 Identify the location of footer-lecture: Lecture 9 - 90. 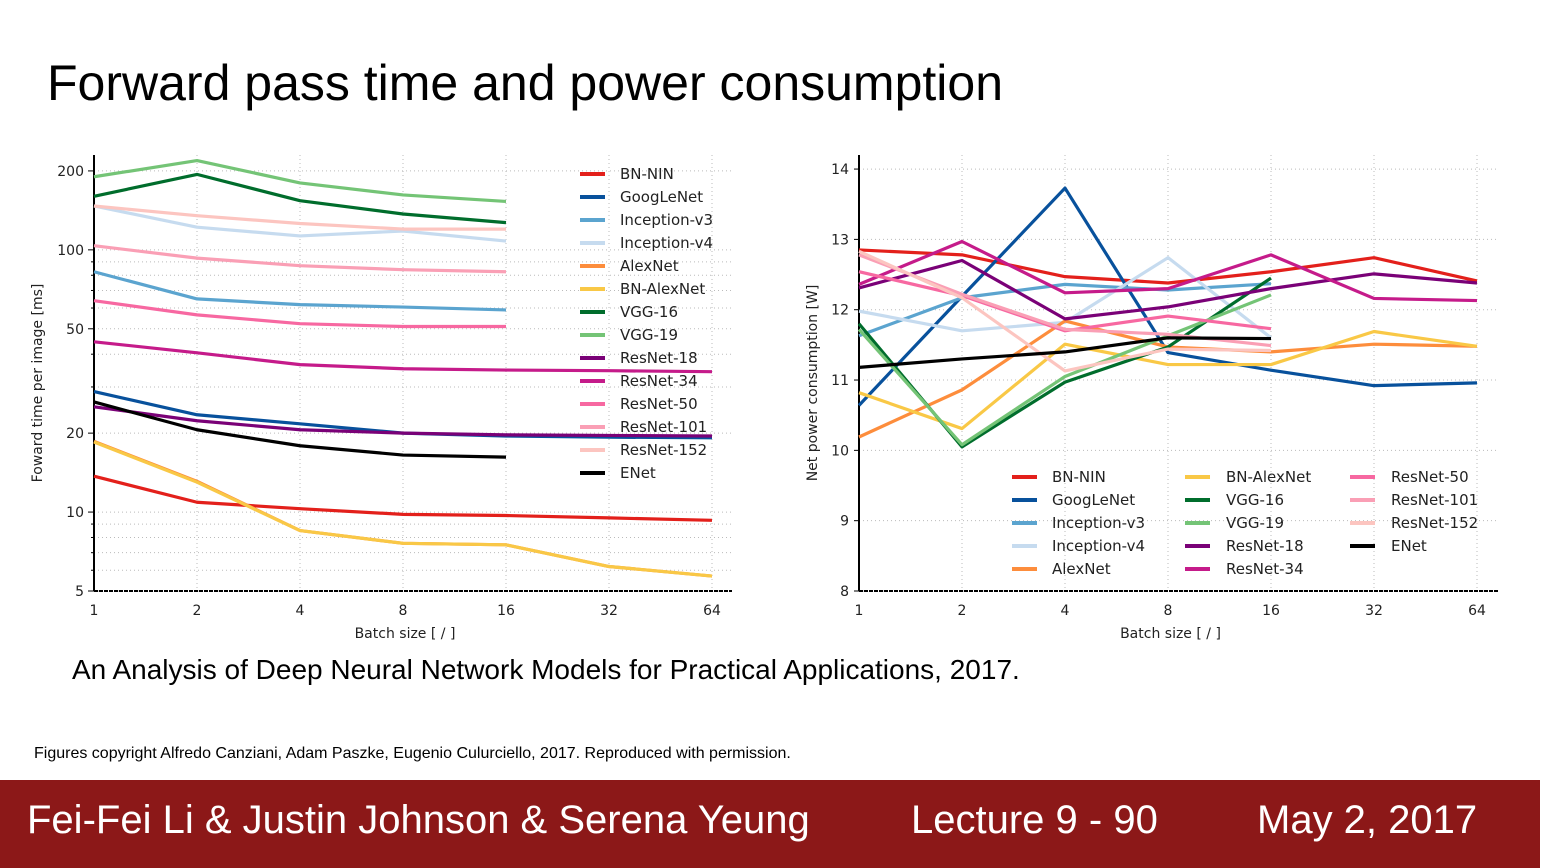
(1034, 820).